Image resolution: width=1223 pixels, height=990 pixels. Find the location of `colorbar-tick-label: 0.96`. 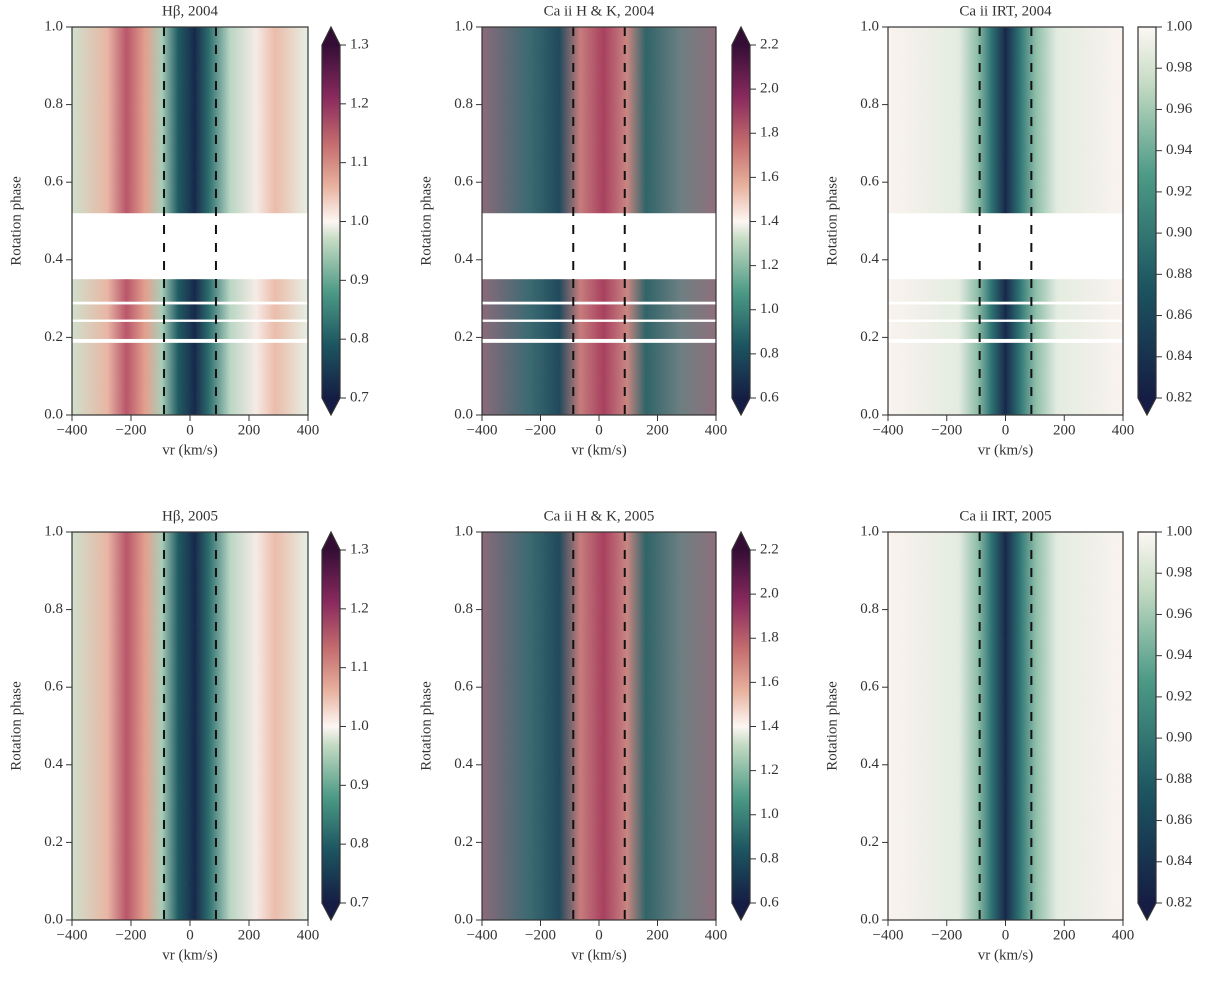

colorbar-tick-label: 0.96 is located at coordinates (1179, 109).